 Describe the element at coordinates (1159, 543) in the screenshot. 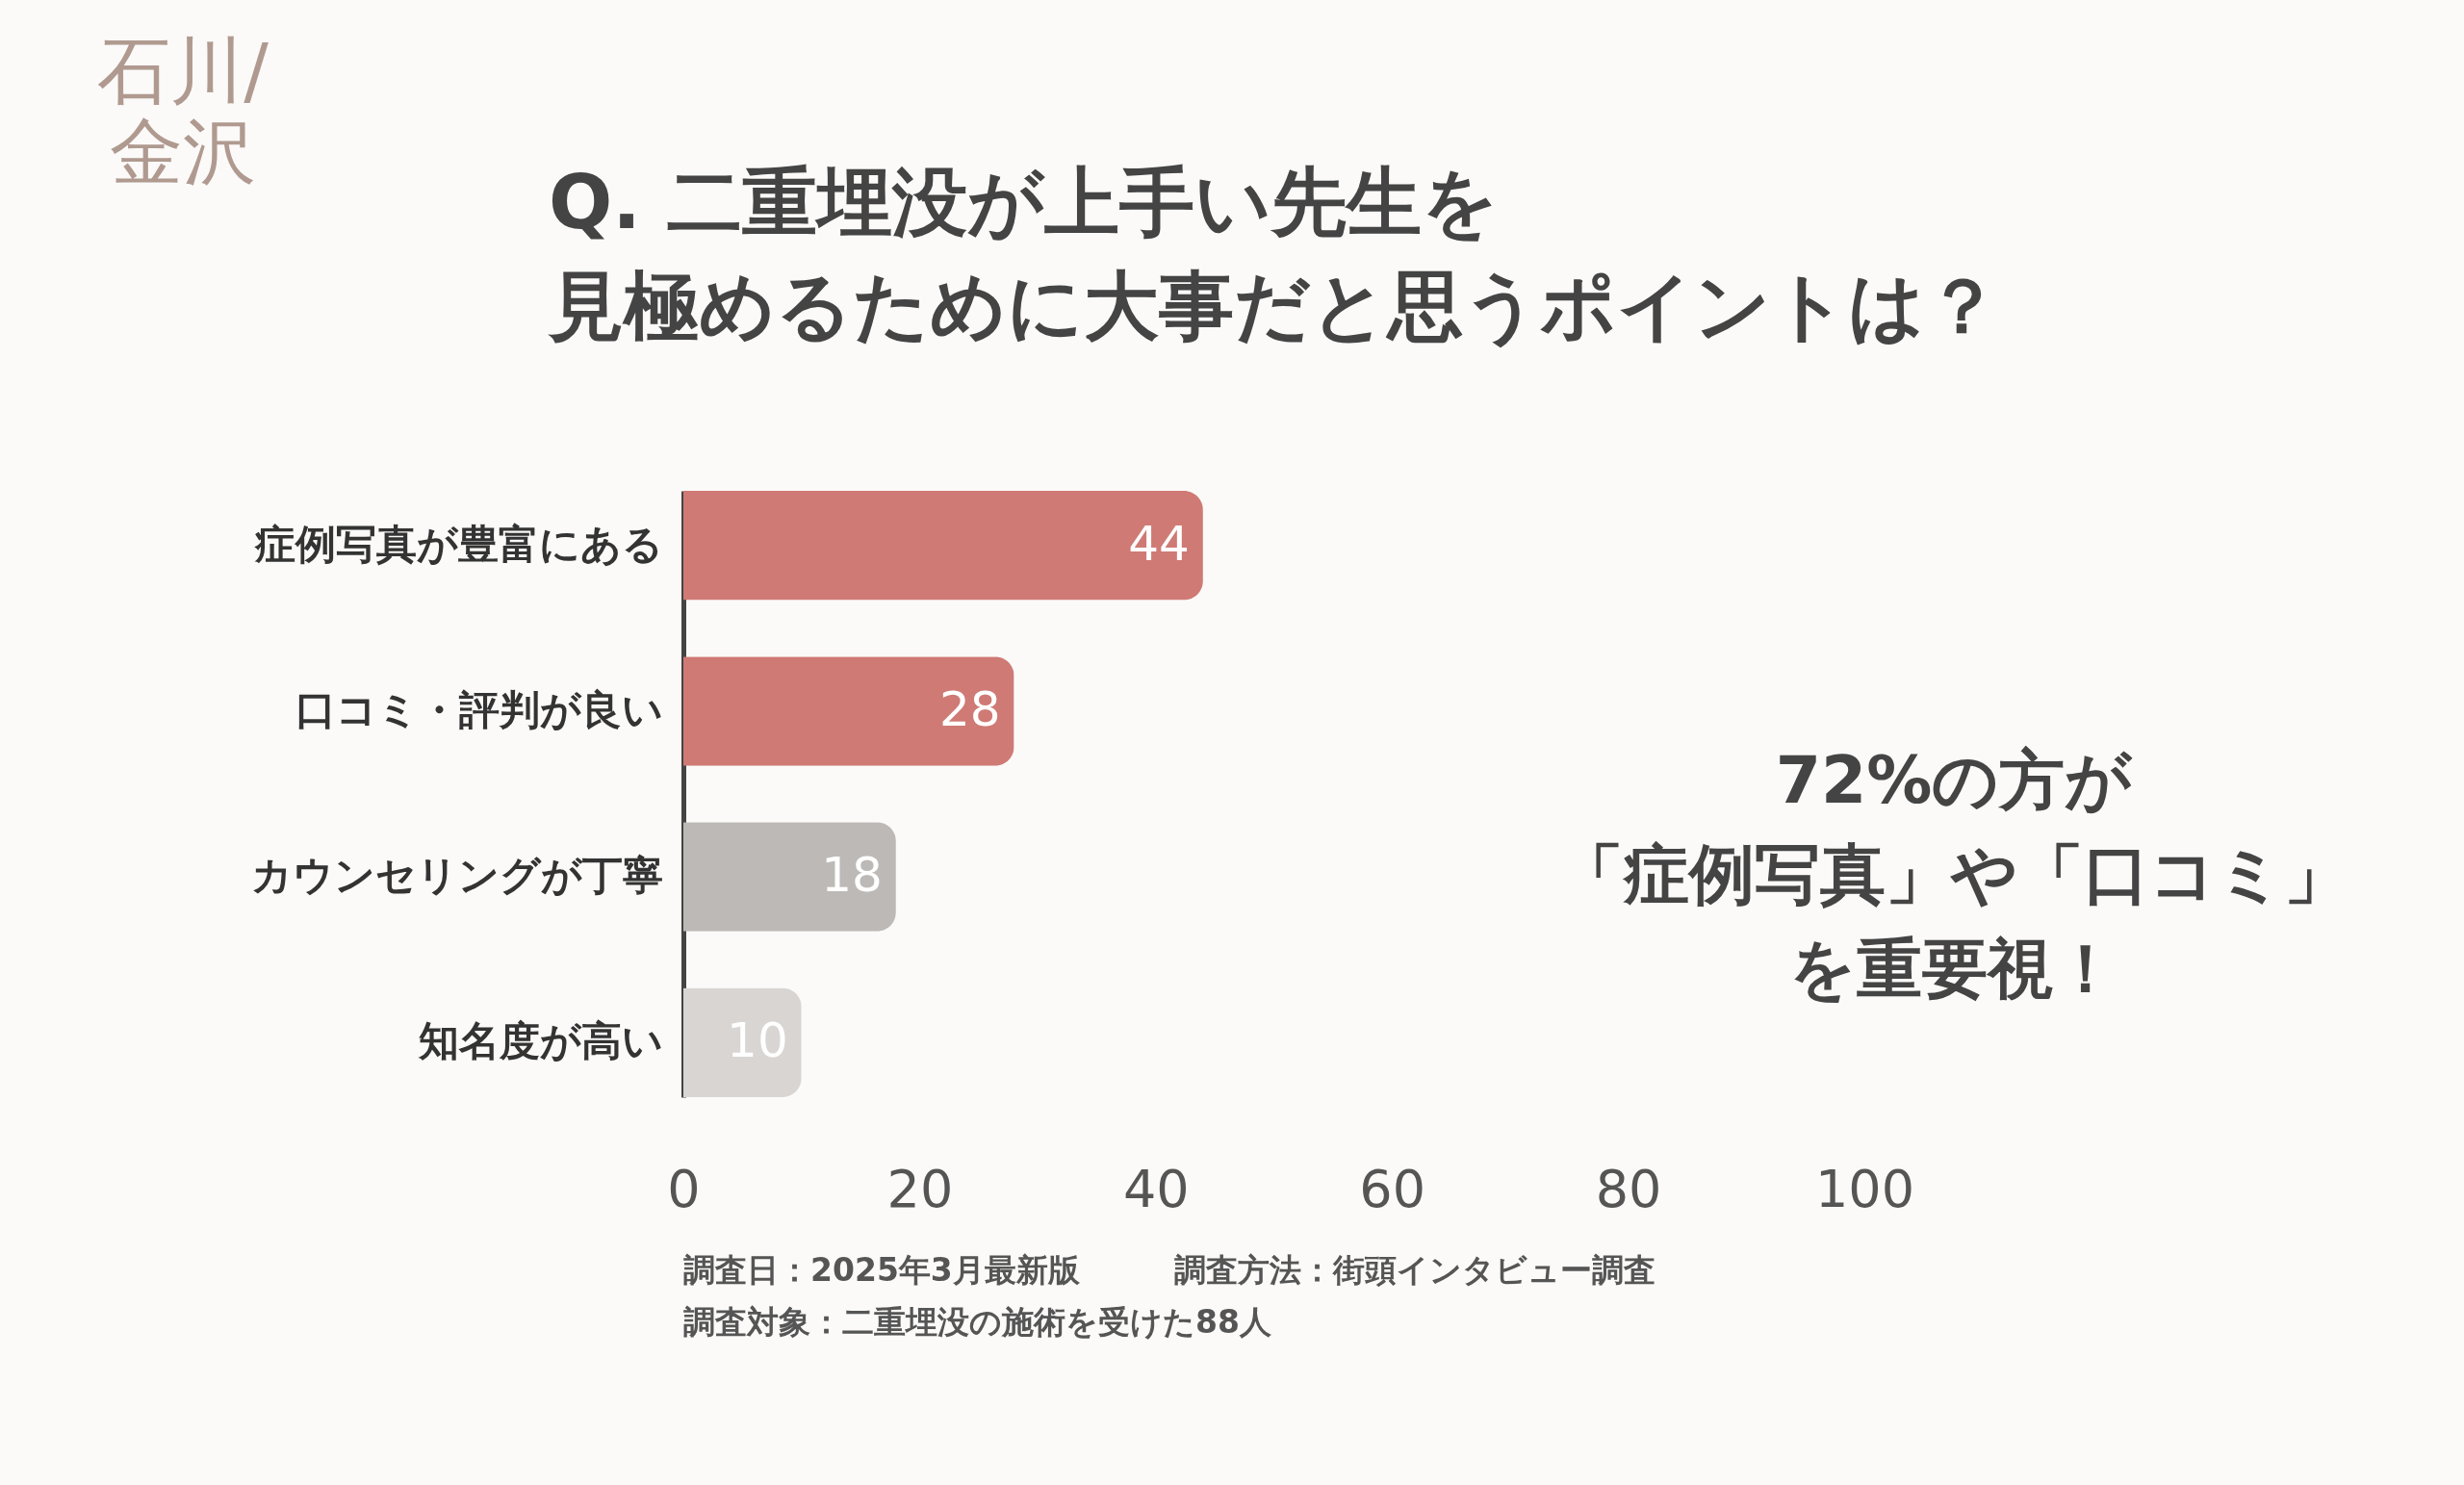

I see `data-label: 44` at that location.